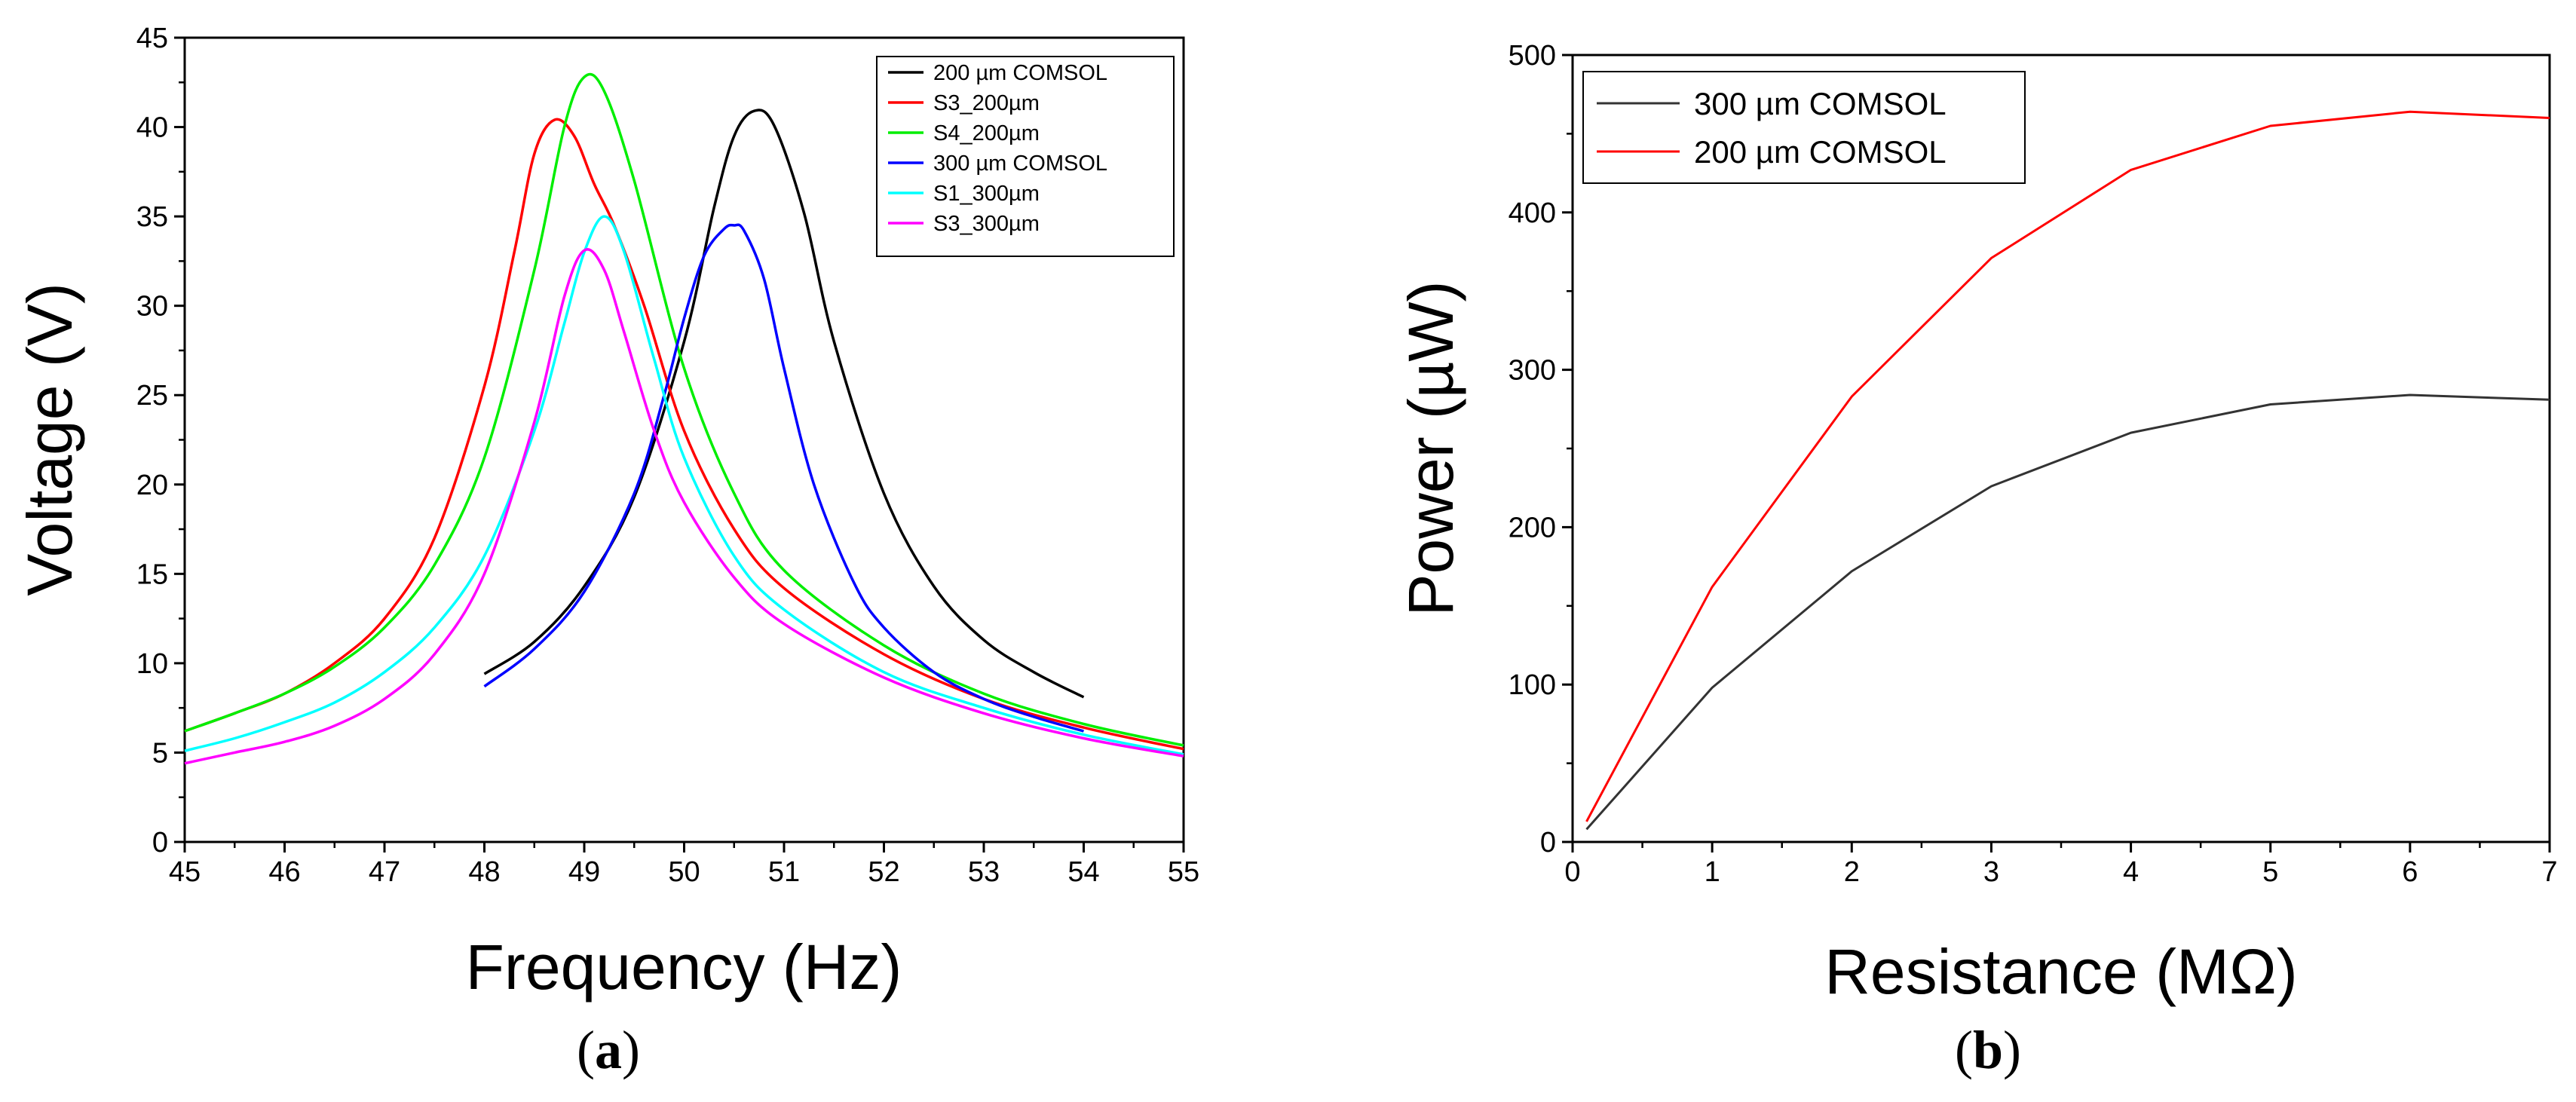 The image size is (2576, 1102). Describe the element at coordinates (1991, 872) in the screenshot. I see `panel-b-x-tick-label: 3` at that location.